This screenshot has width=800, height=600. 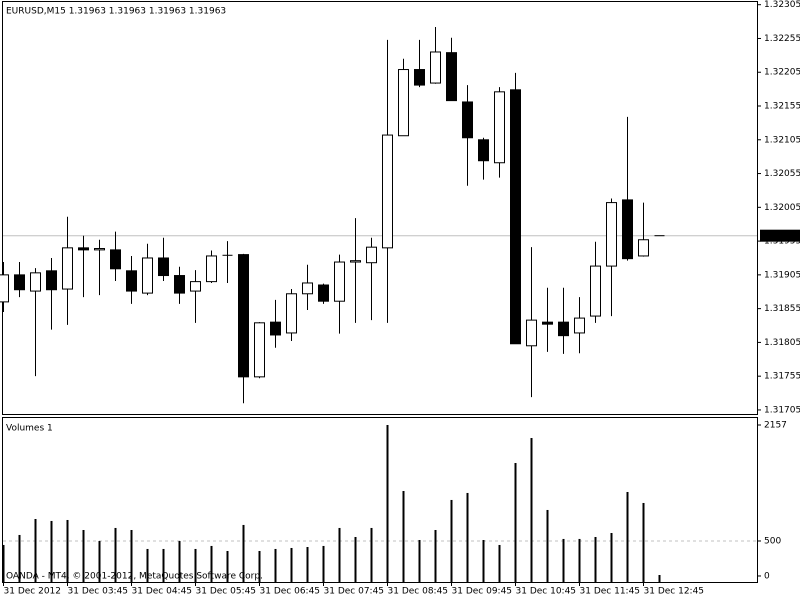 I want to click on current-price-box, so click(x=780, y=235).